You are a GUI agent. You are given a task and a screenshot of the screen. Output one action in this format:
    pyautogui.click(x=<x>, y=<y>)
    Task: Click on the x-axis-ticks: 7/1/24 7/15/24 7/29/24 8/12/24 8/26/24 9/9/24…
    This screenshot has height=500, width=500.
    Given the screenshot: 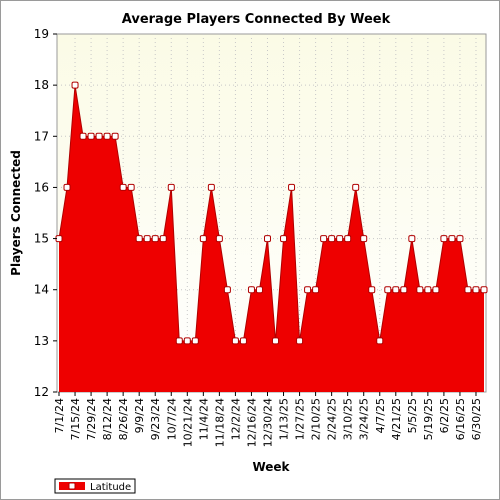 What is the action you would take?
    pyautogui.click(x=268, y=419)
    